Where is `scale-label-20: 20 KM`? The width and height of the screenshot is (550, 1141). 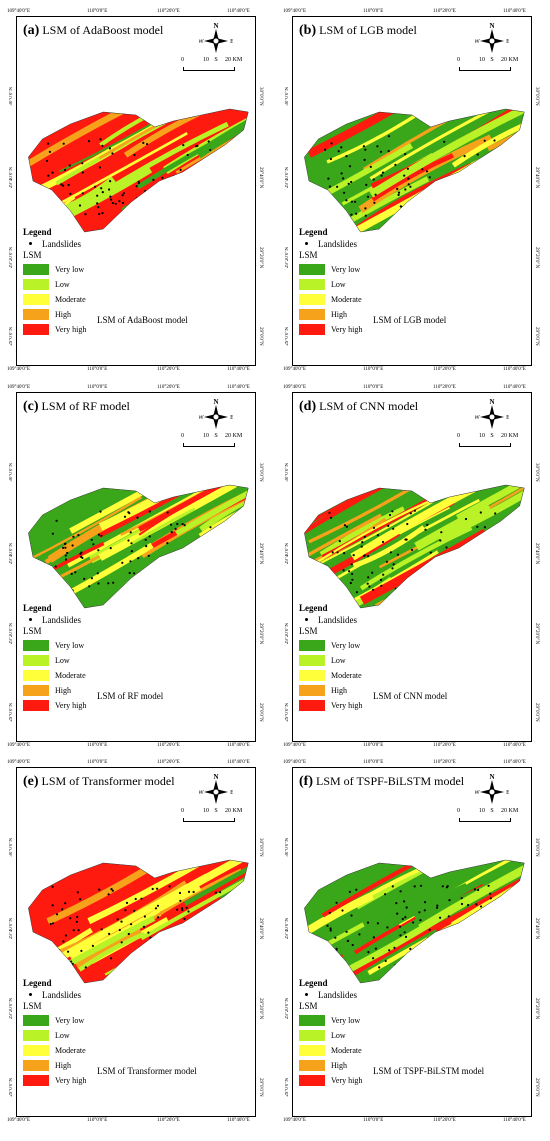 scale-label-20: 20 KM is located at coordinates (234, 811).